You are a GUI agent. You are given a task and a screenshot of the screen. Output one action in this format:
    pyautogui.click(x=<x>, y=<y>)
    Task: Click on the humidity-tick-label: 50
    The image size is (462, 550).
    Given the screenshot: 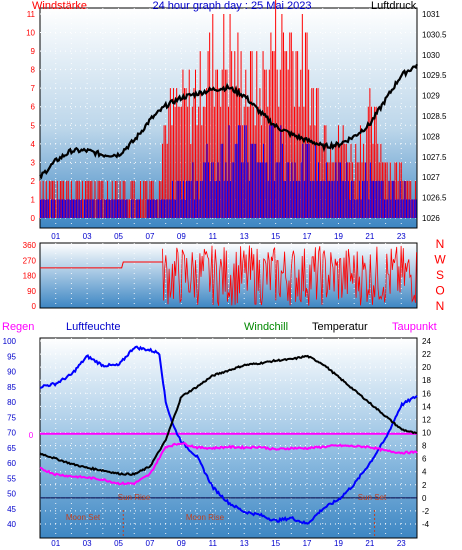 What is the action you would take?
    pyautogui.click(x=11, y=494)
    